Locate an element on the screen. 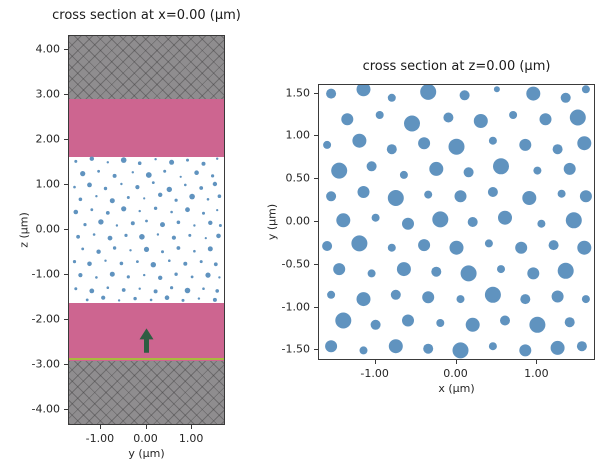 This screenshot has height=470, width=608. scatter-points-and-arrow is located at coordinates (147, 254).